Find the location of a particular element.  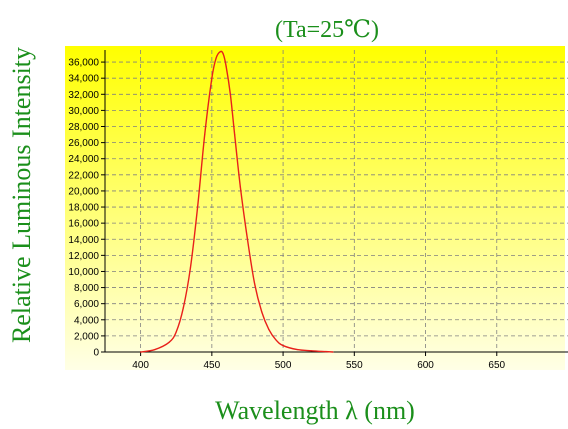

x-tick-label: 450 is located at coordinates (212, 365).